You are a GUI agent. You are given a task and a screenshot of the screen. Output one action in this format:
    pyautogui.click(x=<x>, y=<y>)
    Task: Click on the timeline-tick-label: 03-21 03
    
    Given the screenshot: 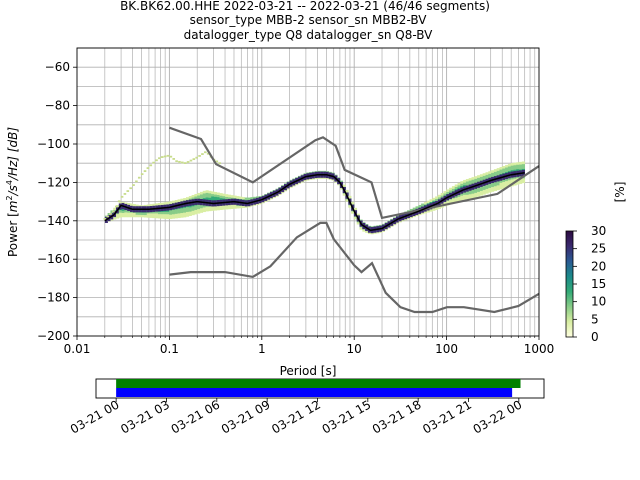 What is the action you would take?
    pyautogui.click(x=145, y=416)
    